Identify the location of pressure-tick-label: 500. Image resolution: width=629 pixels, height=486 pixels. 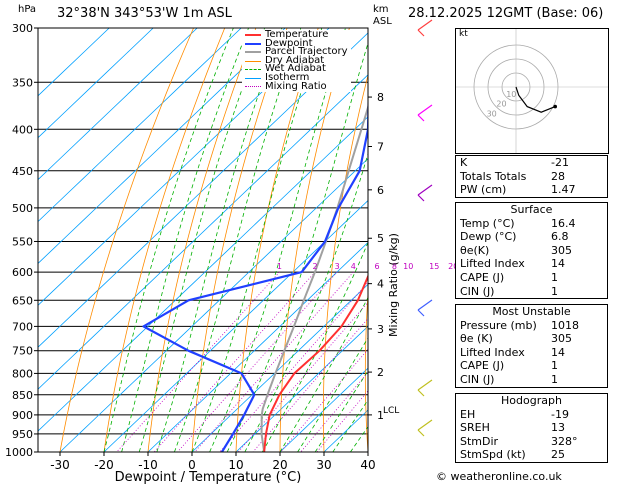
(22, 208).